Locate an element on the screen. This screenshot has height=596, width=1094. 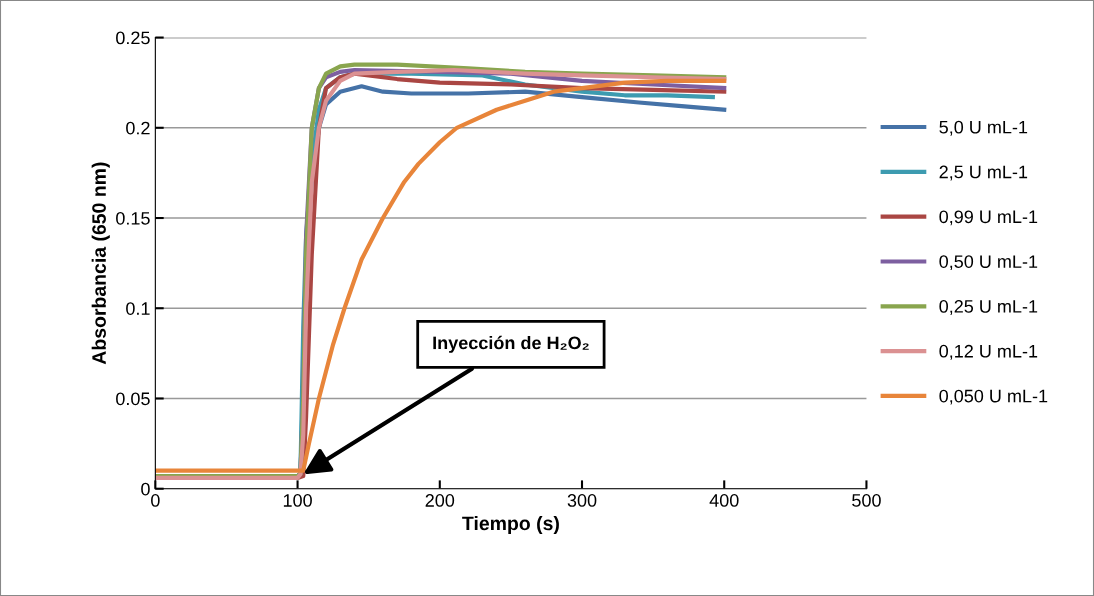
legend-label: 0,12 U mL-1 is located at coordinates (988, 352).